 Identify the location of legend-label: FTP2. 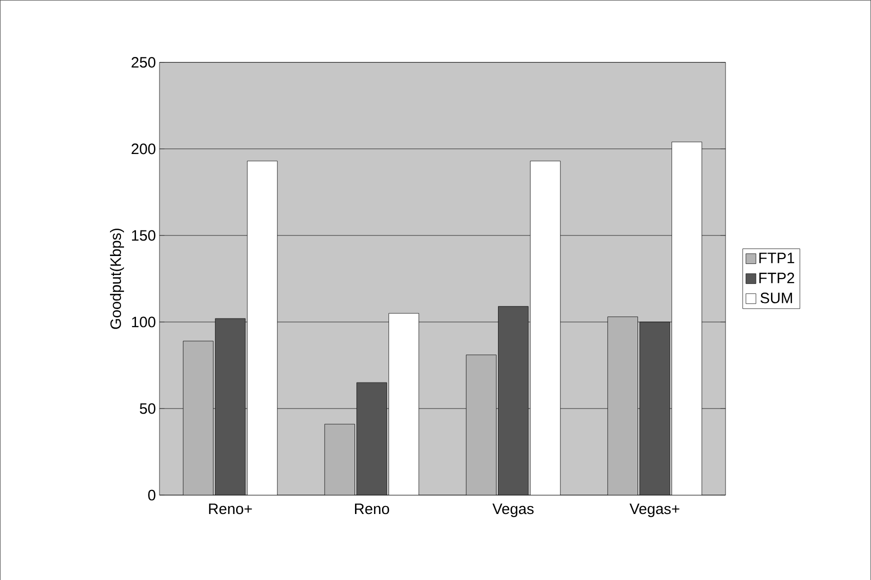
(776, 277).